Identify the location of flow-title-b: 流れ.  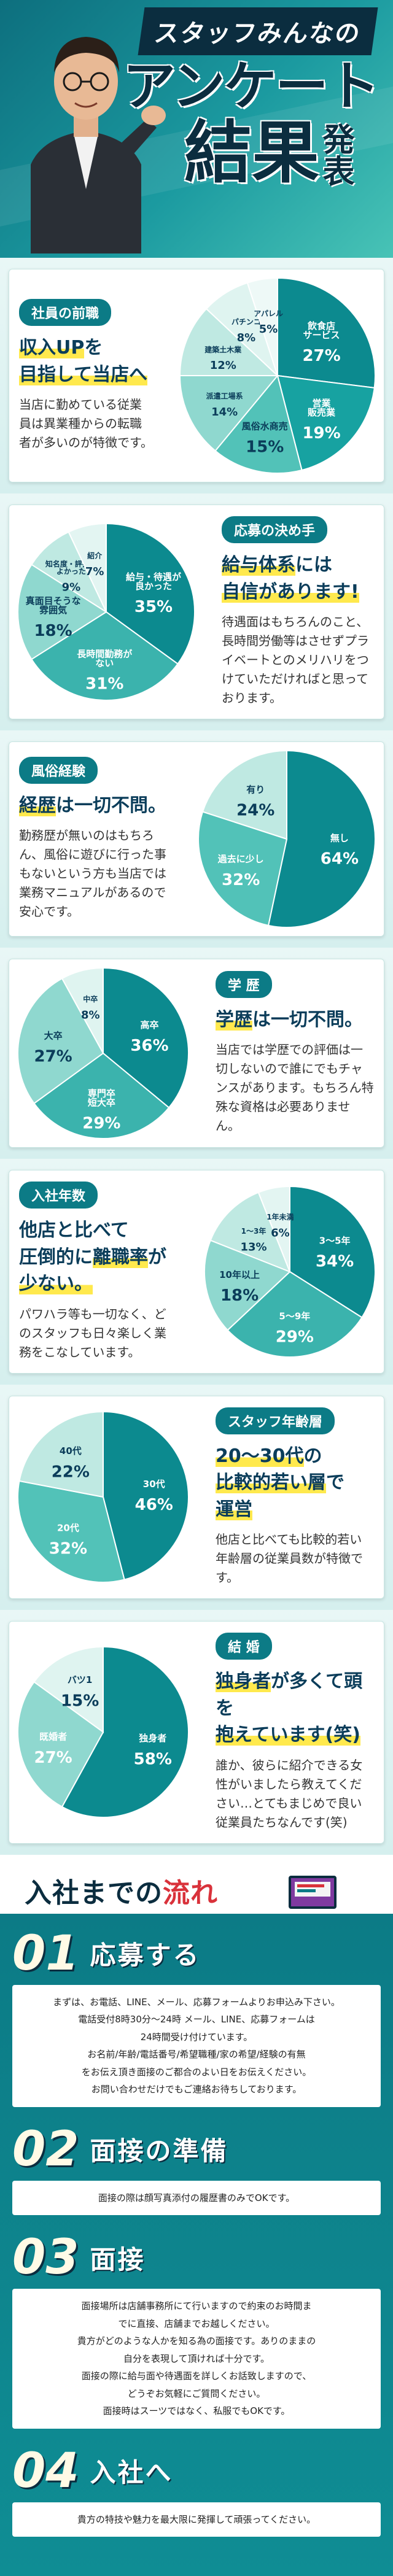
(190, 1893).